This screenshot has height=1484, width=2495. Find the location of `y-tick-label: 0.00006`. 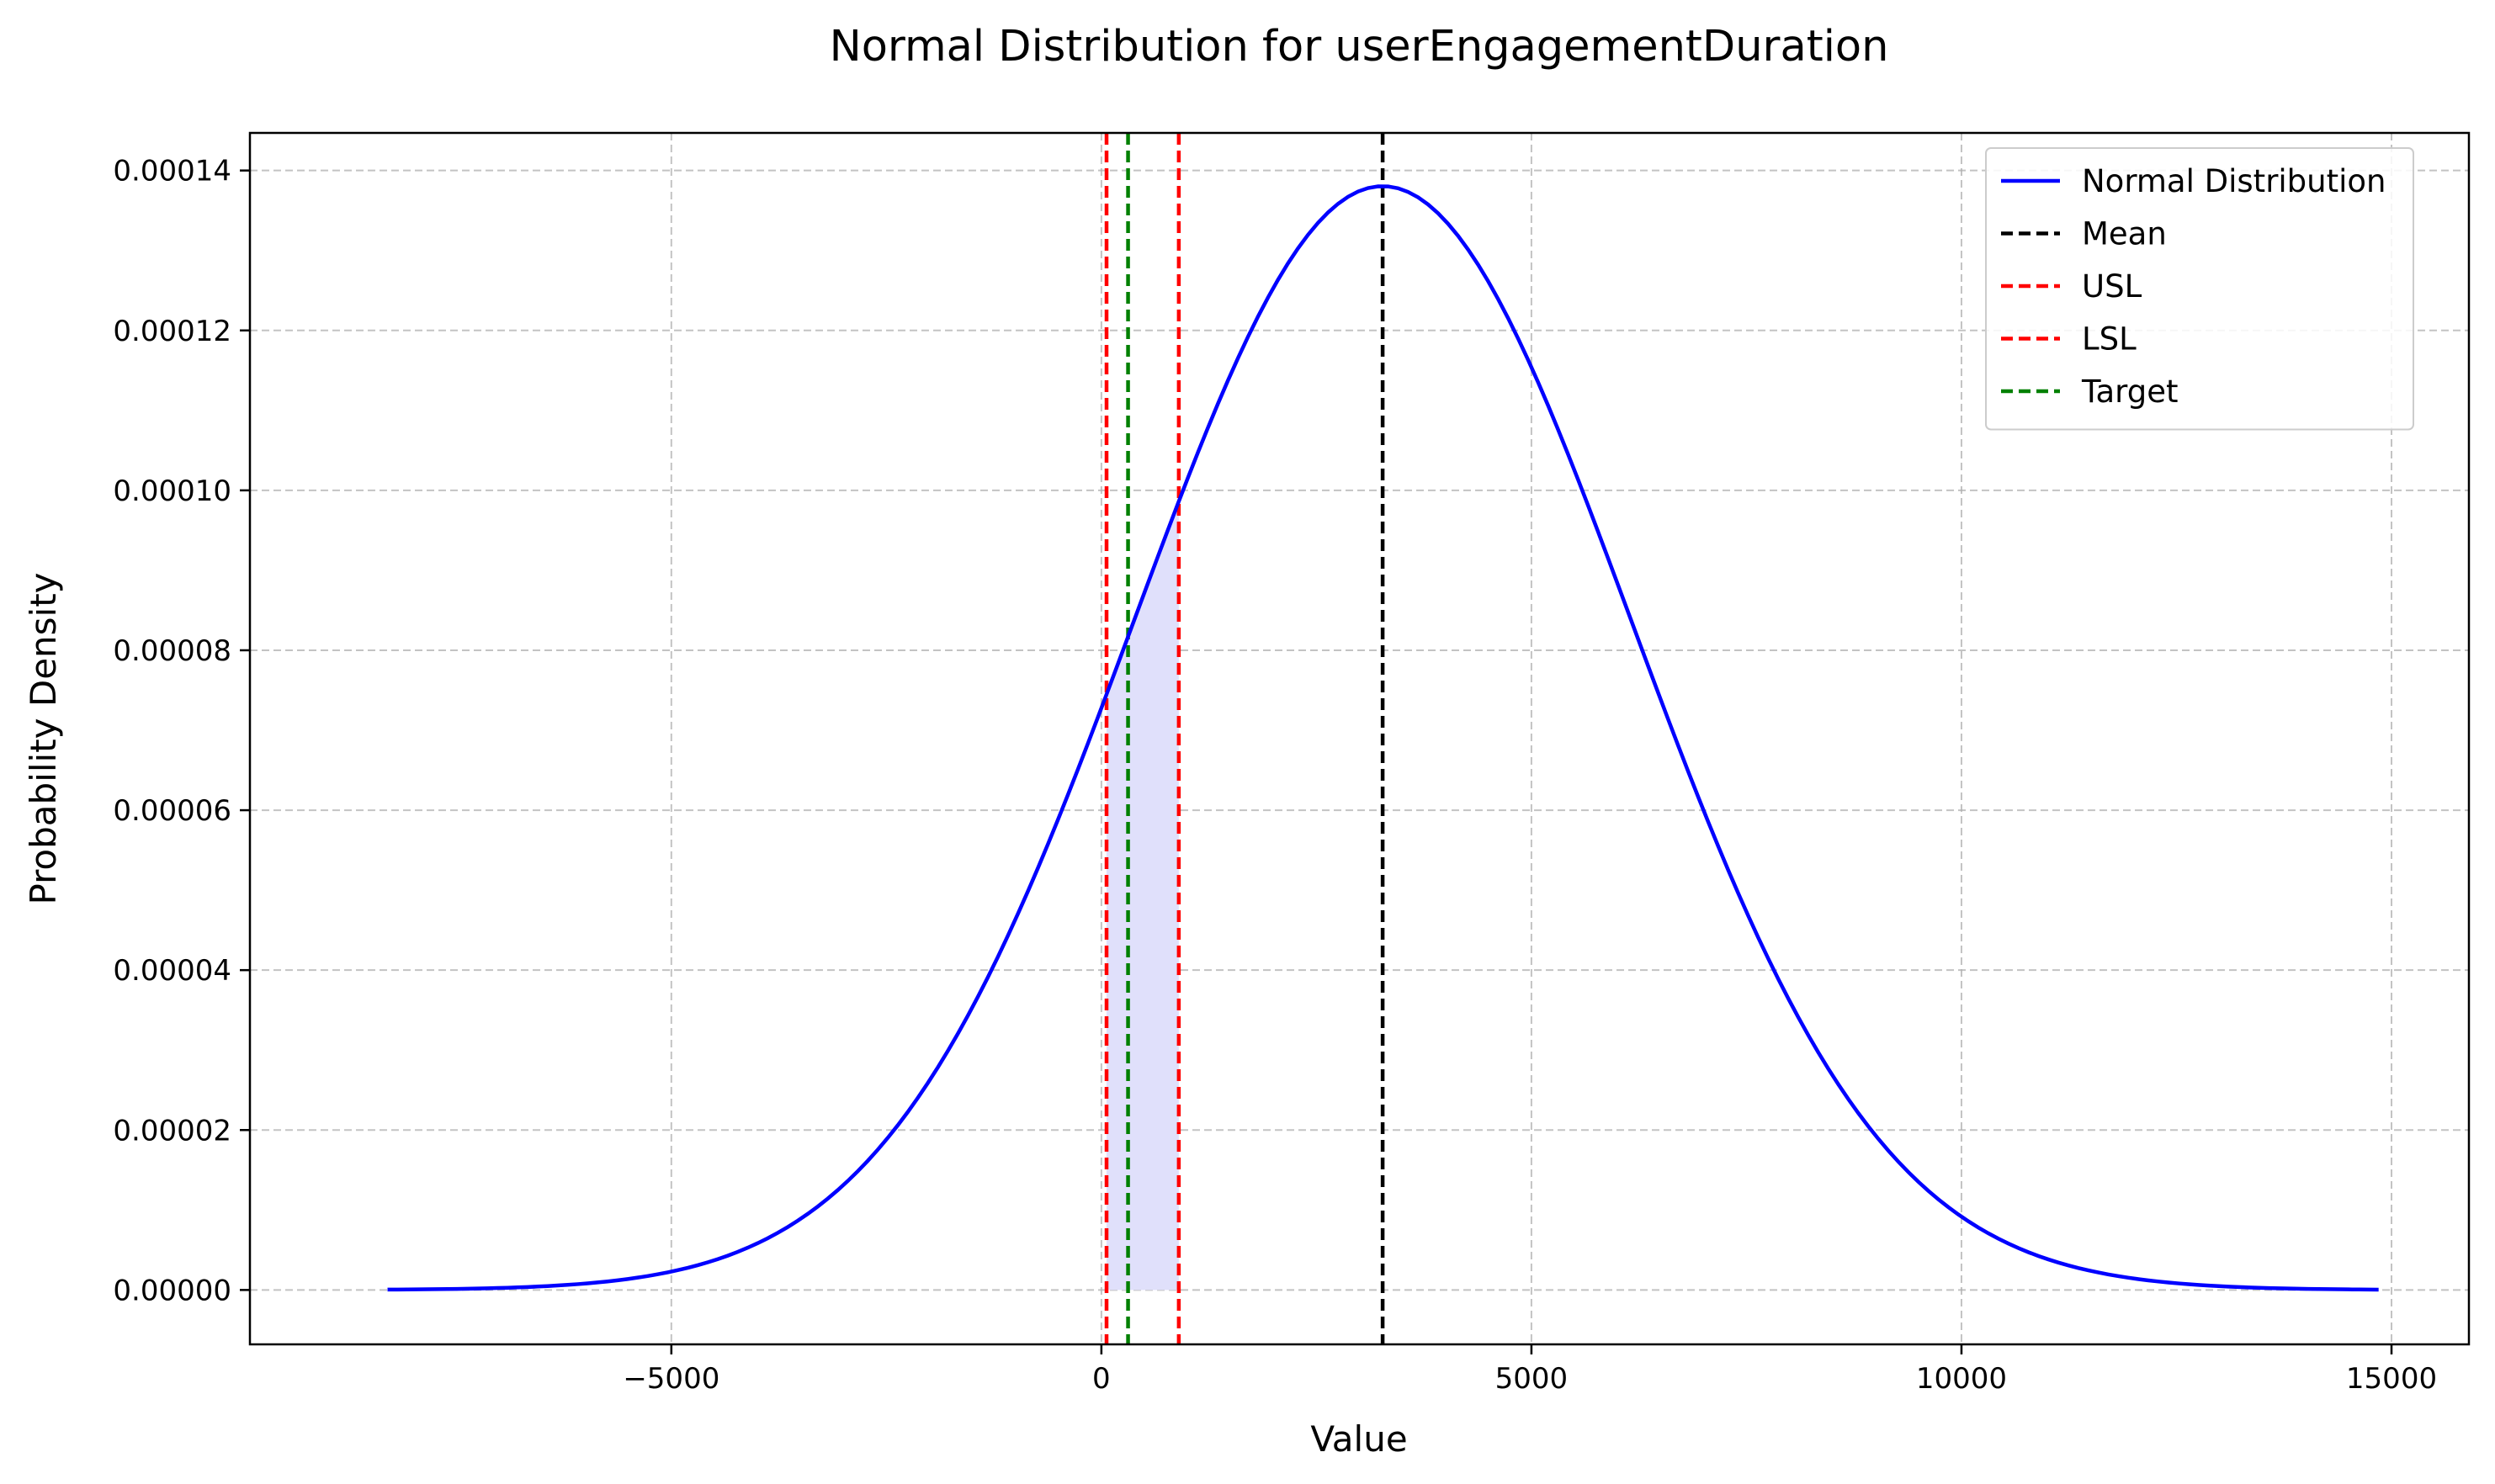

y-tick-label: 0.00006 is located at coordinates (172, 811).